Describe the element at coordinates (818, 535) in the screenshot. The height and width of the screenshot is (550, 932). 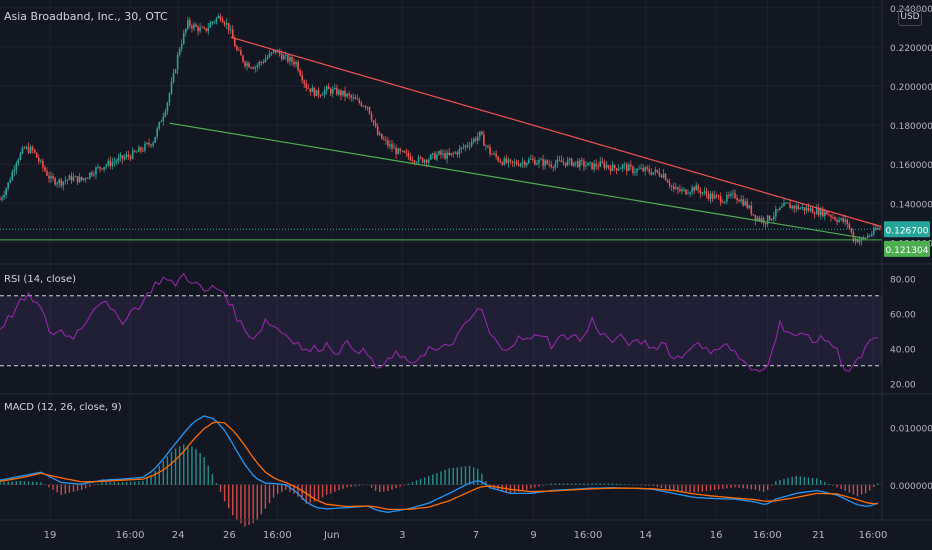
I see `time-tick-label: 21` at that location.